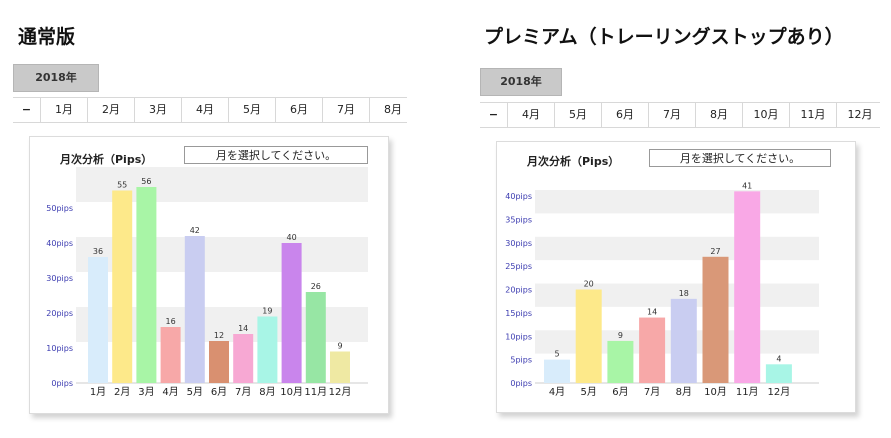  I want to click on panel-title: プレミアム（トレーリングストップあり）, so click(664, 37).